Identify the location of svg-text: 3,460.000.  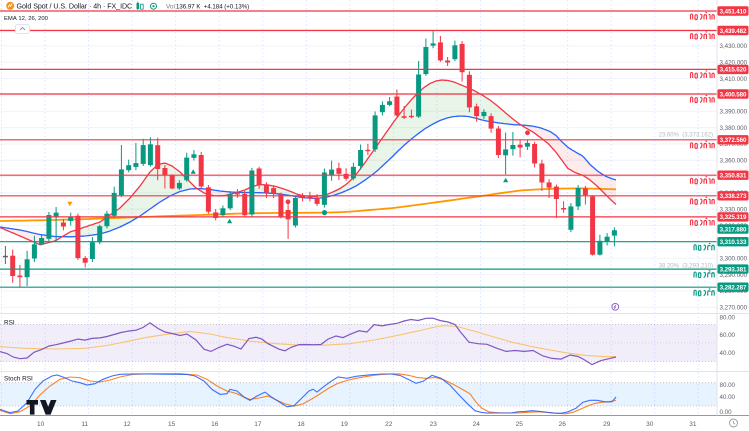
(734, 0).